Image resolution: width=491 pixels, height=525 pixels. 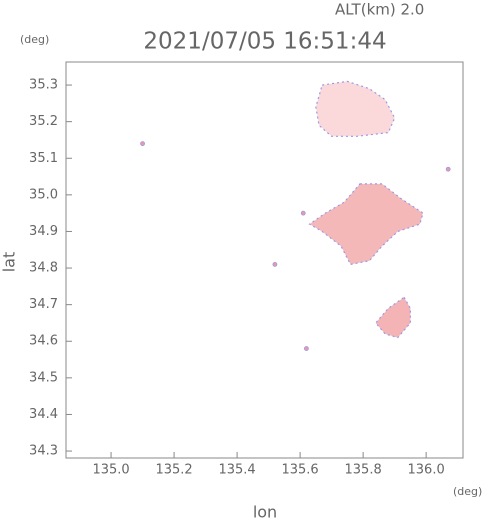 What do you see at coordinates (110, 470) in the screenshot?
I see `x-tick-label: 135.0` at bounding box center [110, 470].